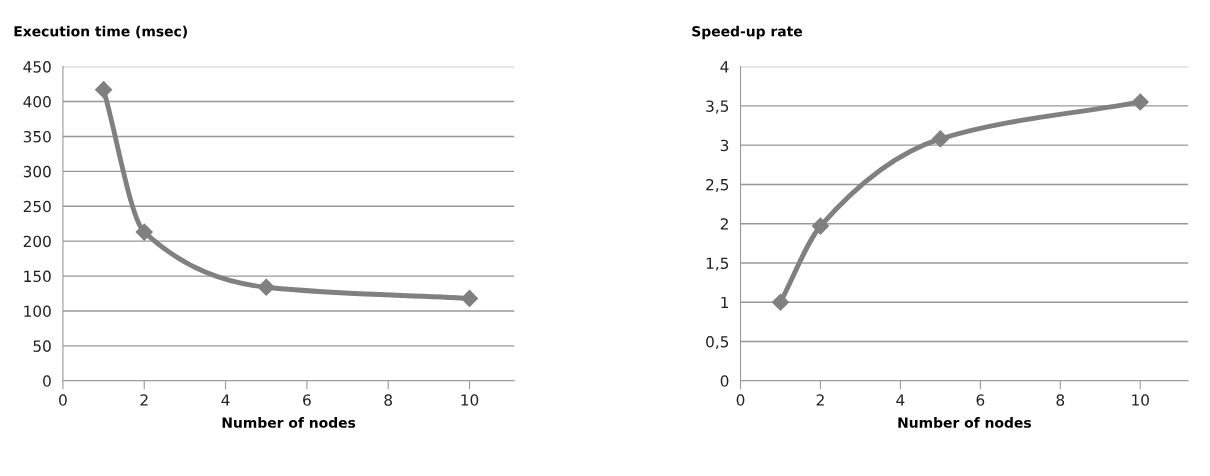  I want to click on y-tick-label: 300, so click(37, 171).